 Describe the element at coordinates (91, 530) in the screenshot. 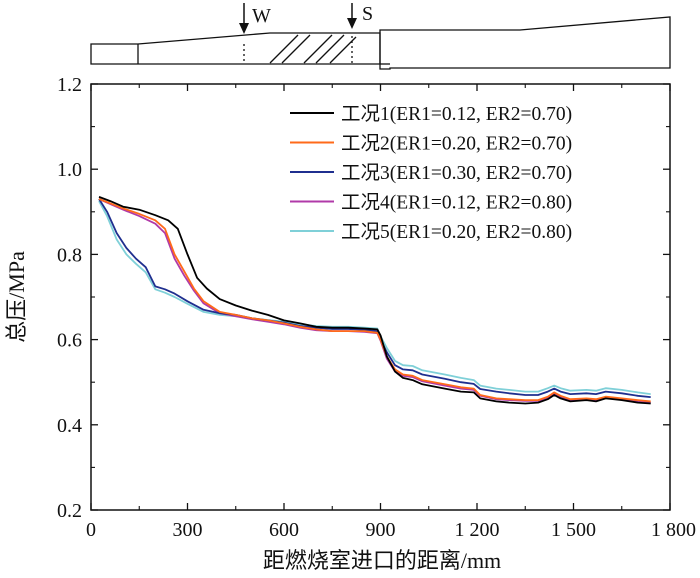

I see `x-tick-label: 0` at that location.